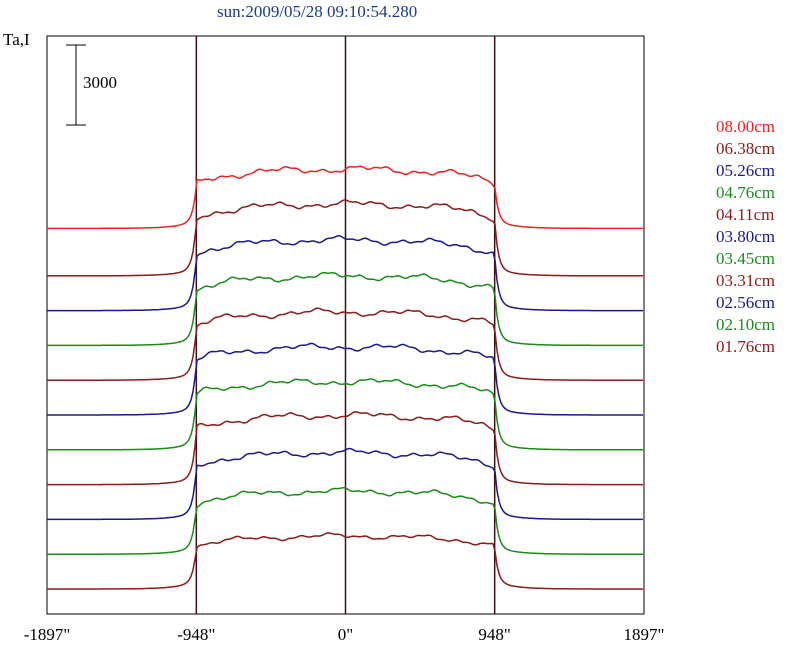 The image size is (791, 649). What do you see at coordinates (746, 280) in the screenshot?
I see `legend-entry: 03.31cm` at bounding box center [746, 280].